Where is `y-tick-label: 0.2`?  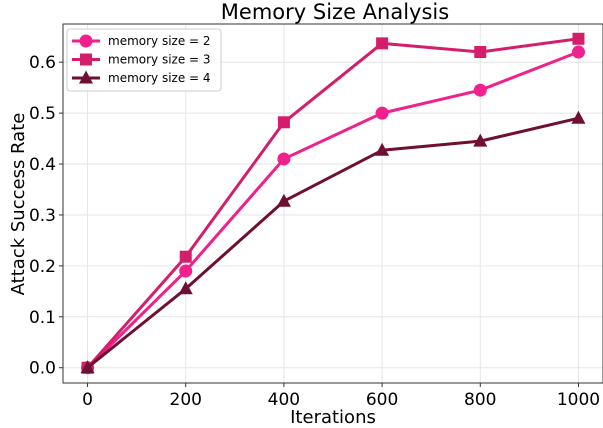 y-tick-label: 0.2 is located at coordinates (42, 267).